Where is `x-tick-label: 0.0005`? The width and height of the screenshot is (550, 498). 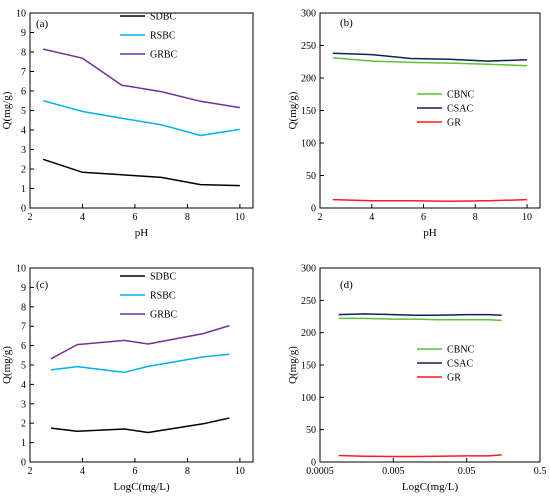 x-tick-label: 0.0005 is located at coordinates (320, 471).